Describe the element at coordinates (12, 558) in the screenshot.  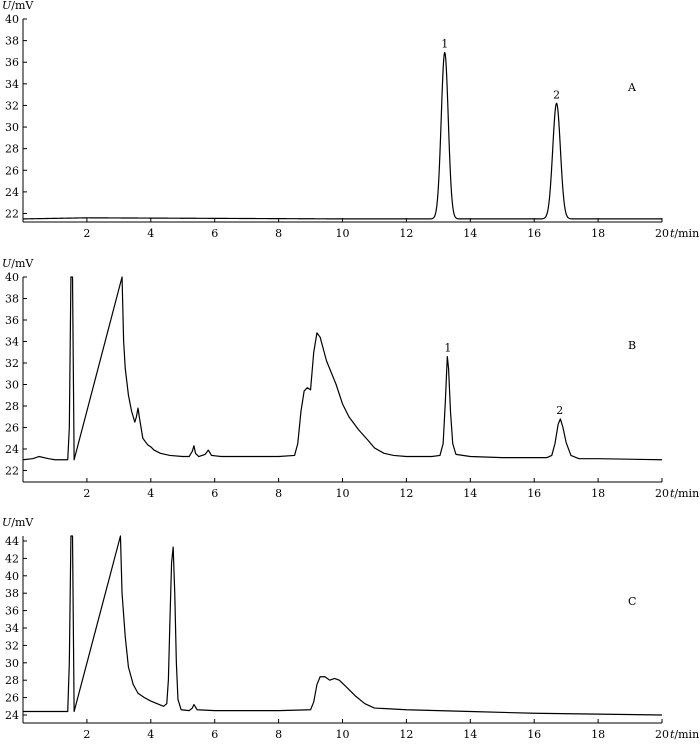
I see `y-tick-label: 42` at that location.